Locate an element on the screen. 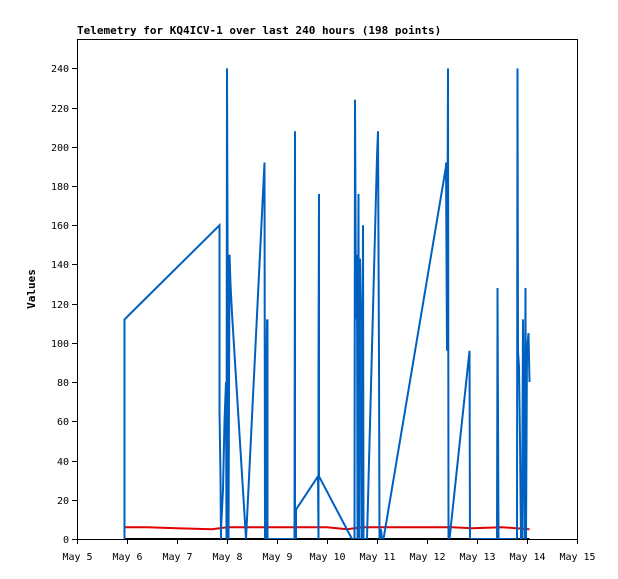 This screenshot has height=579, width=618. y-tick-label: 0 is located at coordinates (66, 540).